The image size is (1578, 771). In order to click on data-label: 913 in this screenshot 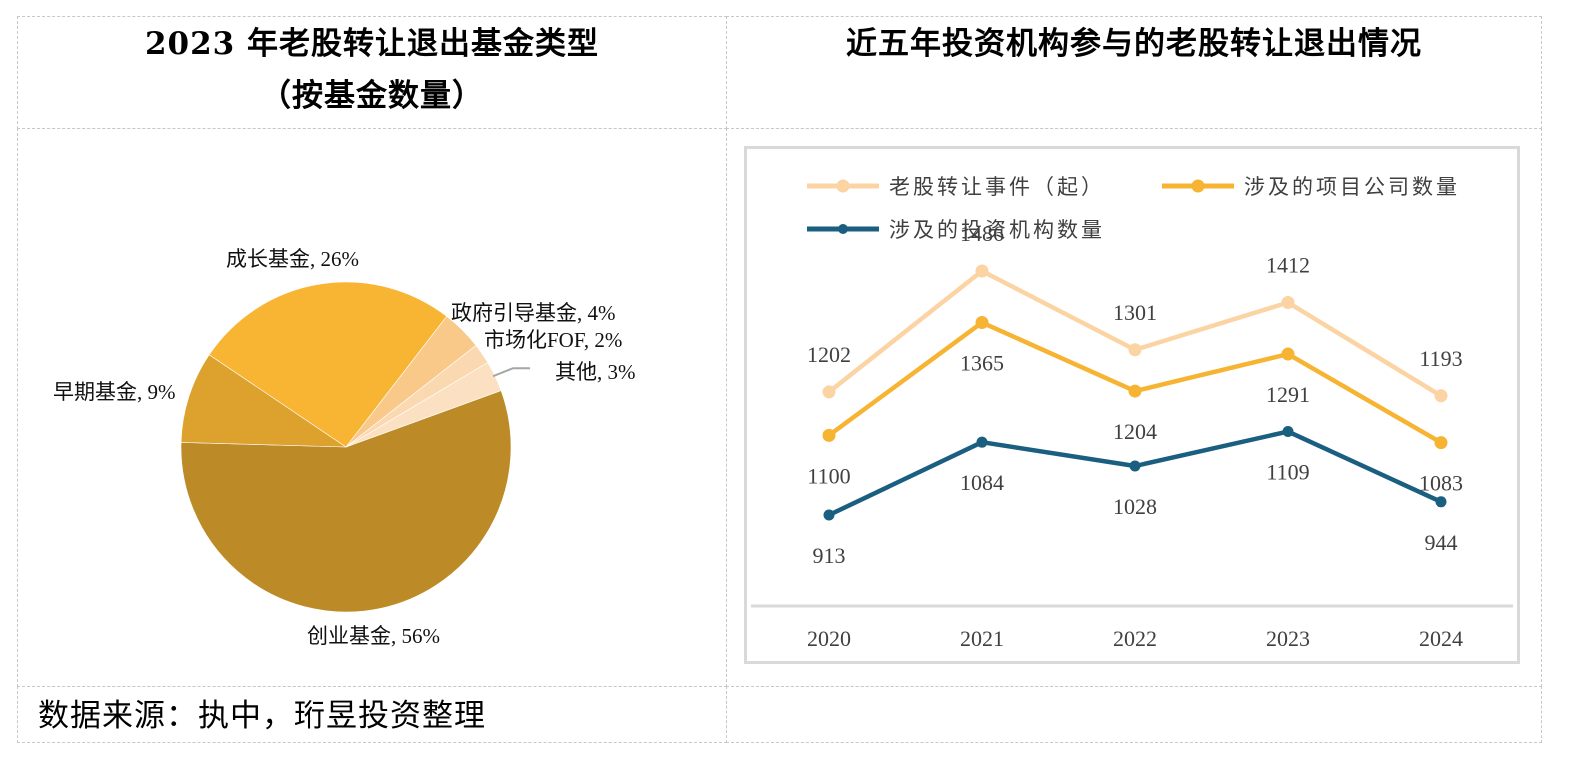, I will do `click(829, 555)`.